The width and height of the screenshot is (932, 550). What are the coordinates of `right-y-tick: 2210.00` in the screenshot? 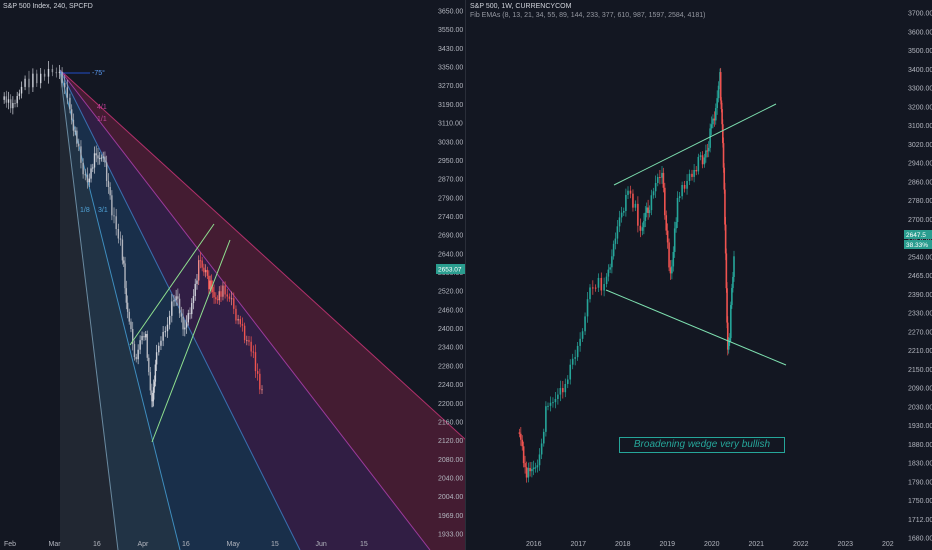 It's located at (920, 351).